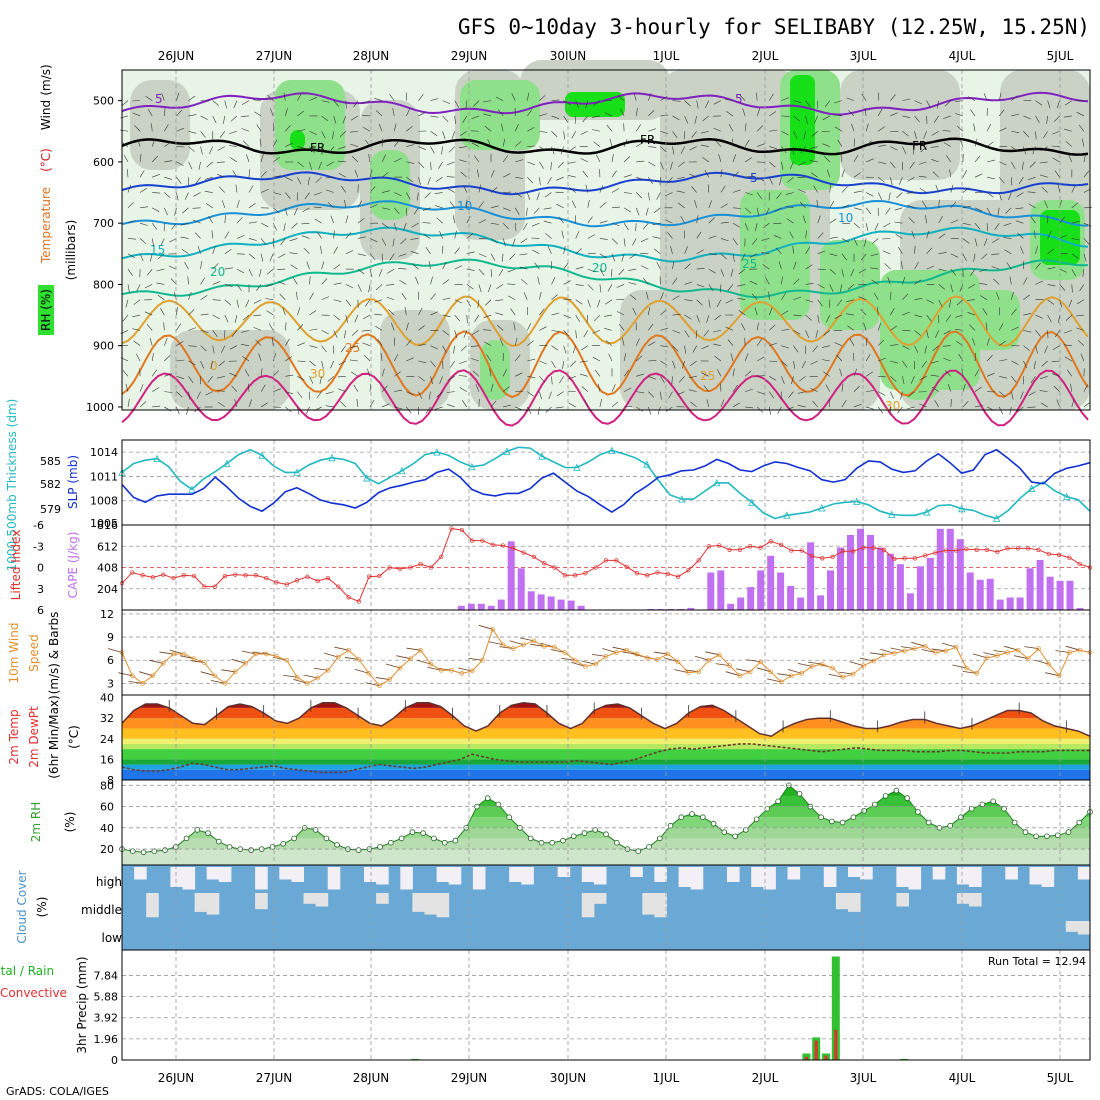 The height and width of the screenshot is (1100, 1100). What do you see at coordinates (599, 268) in the screenshot?
I see `contour-label: 20` at bounding box center [599, 268].